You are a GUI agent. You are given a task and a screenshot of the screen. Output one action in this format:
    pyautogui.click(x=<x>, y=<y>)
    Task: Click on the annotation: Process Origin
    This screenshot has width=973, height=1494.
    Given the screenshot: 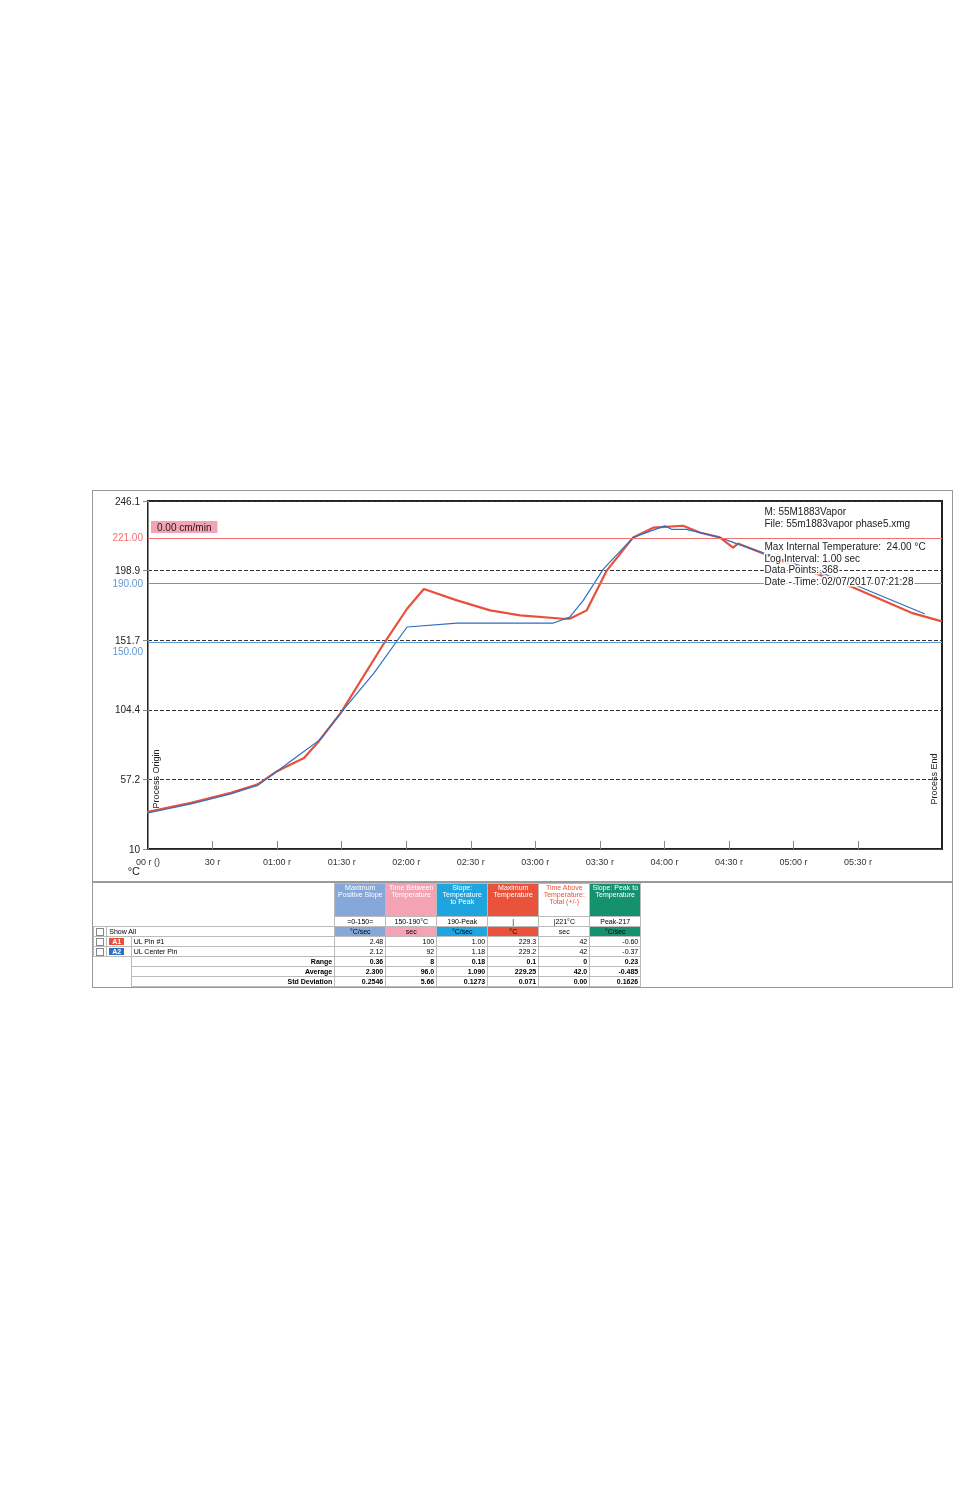 What is the action you would take?
    pyautogui.click(x=156, y=779)
    